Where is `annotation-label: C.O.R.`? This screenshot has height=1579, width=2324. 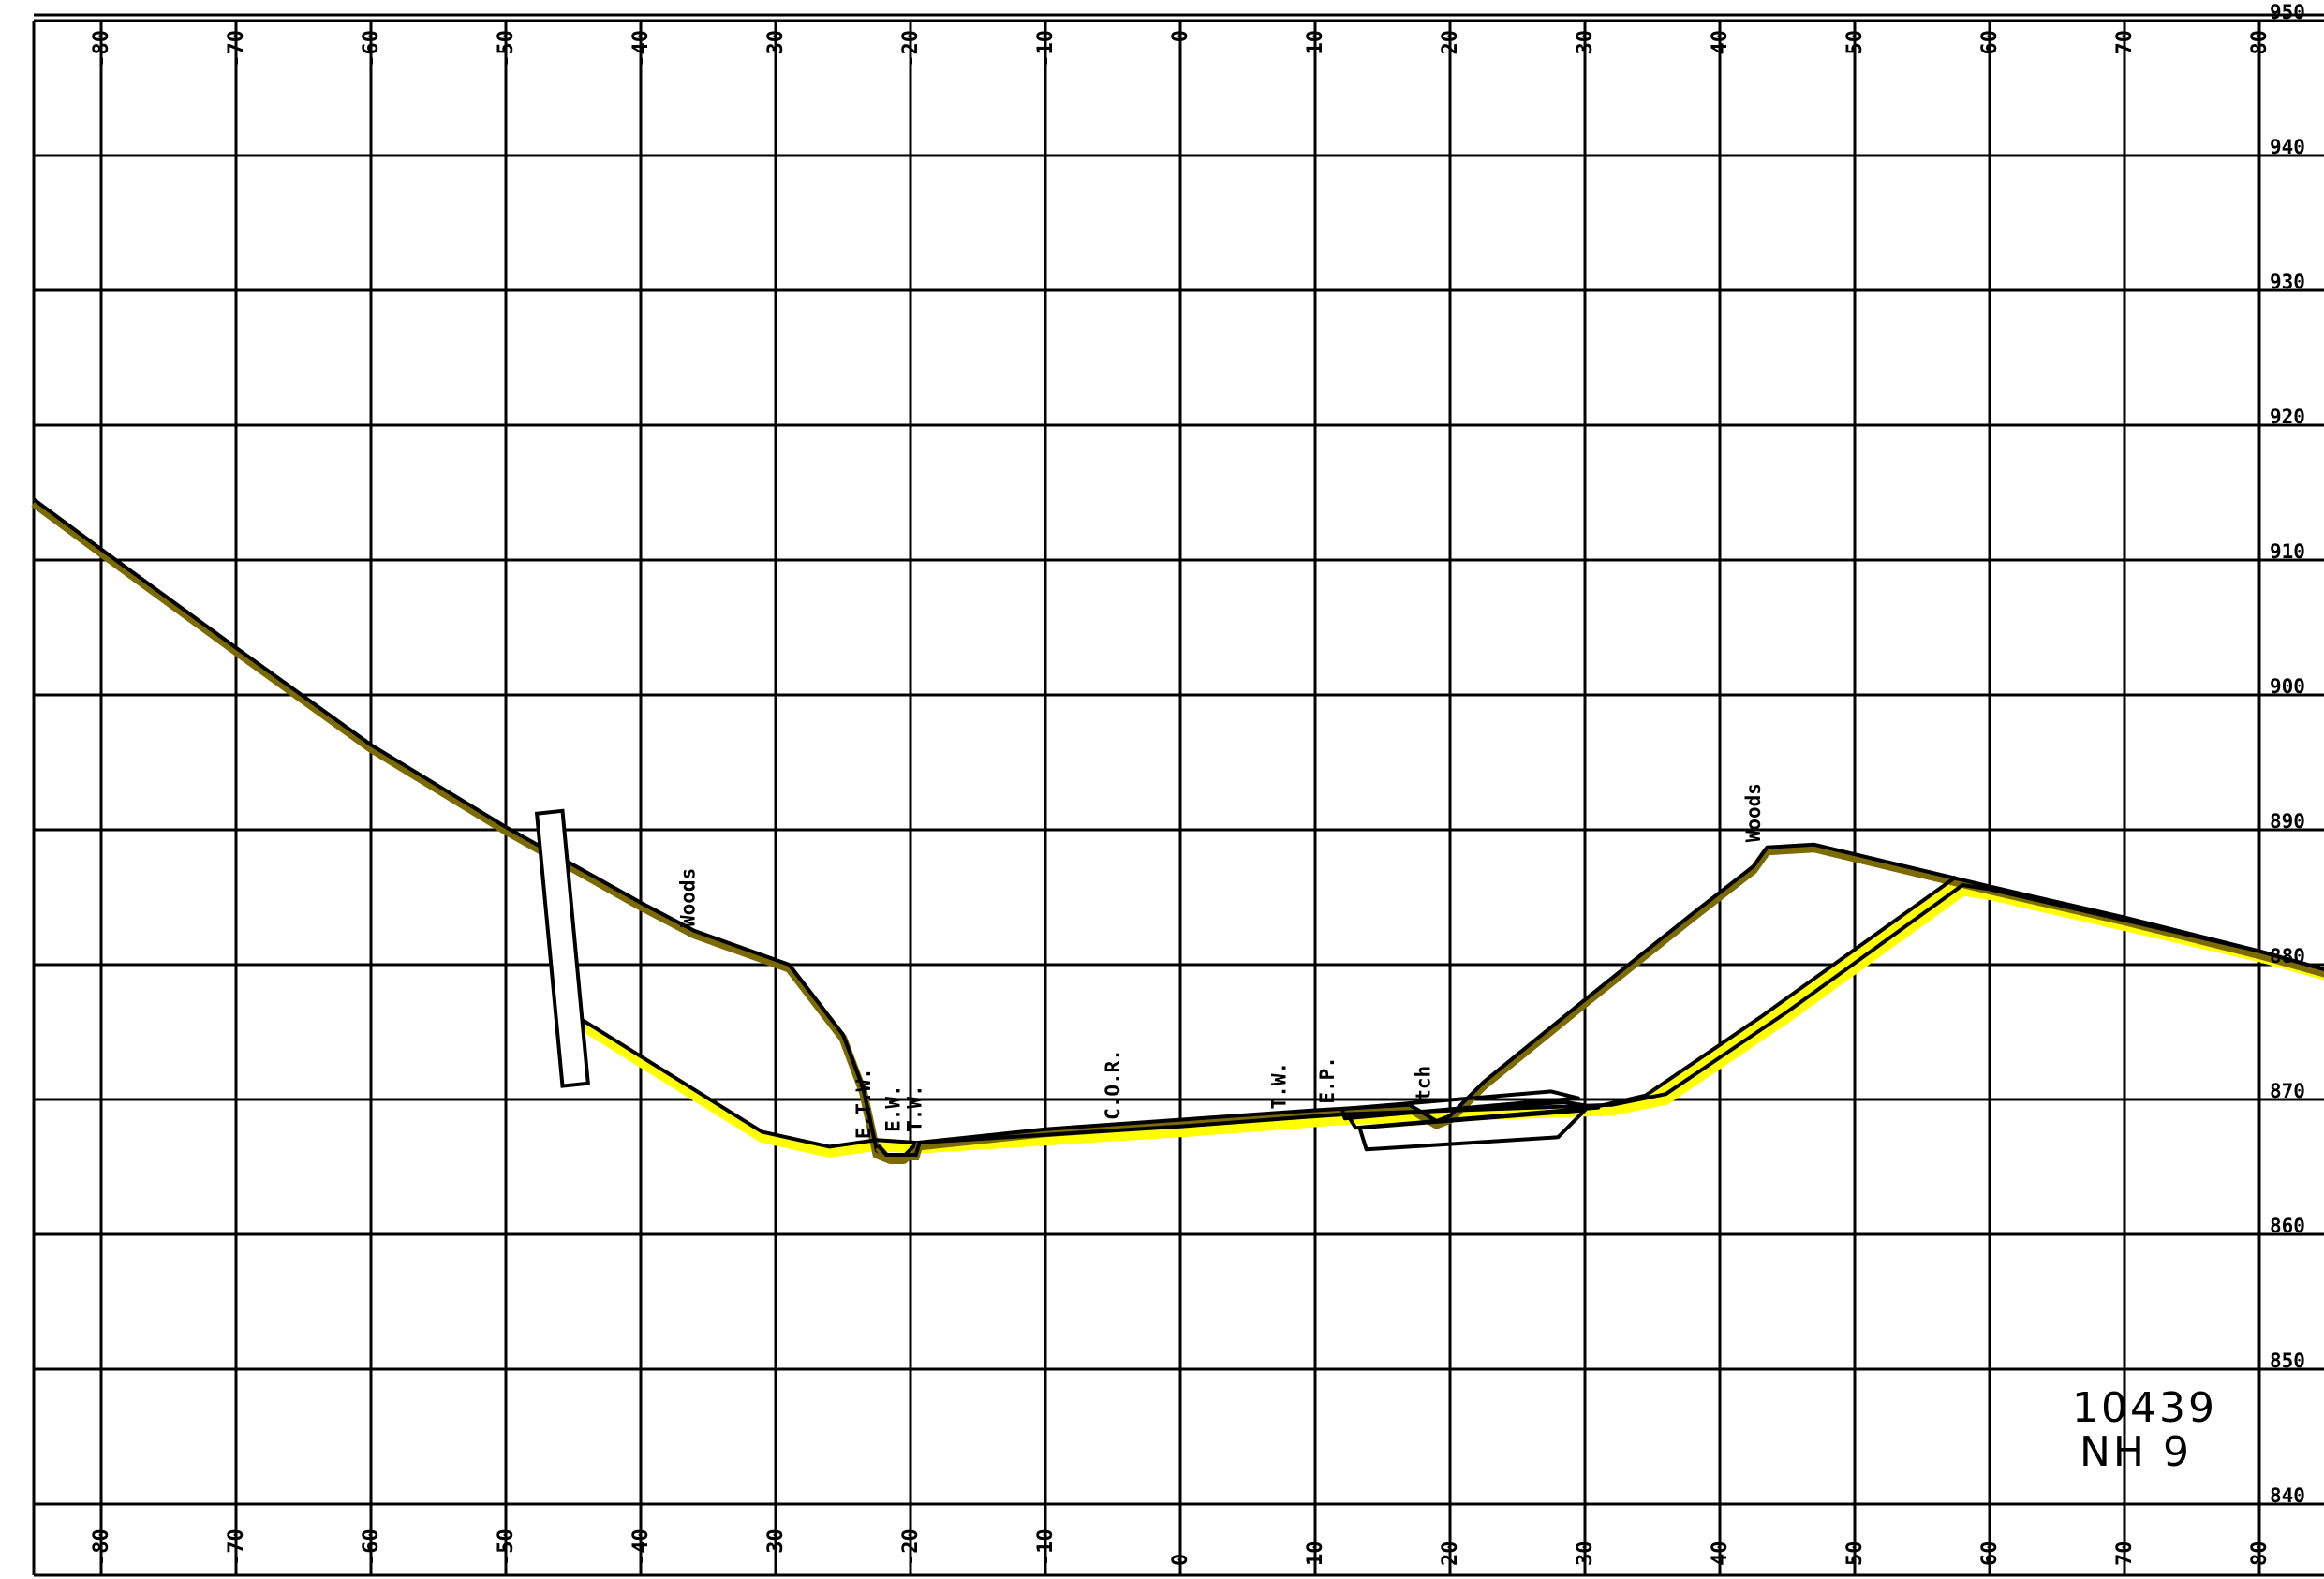
annotation-label: C.O.R. is located at coordinates (1113, 1084).